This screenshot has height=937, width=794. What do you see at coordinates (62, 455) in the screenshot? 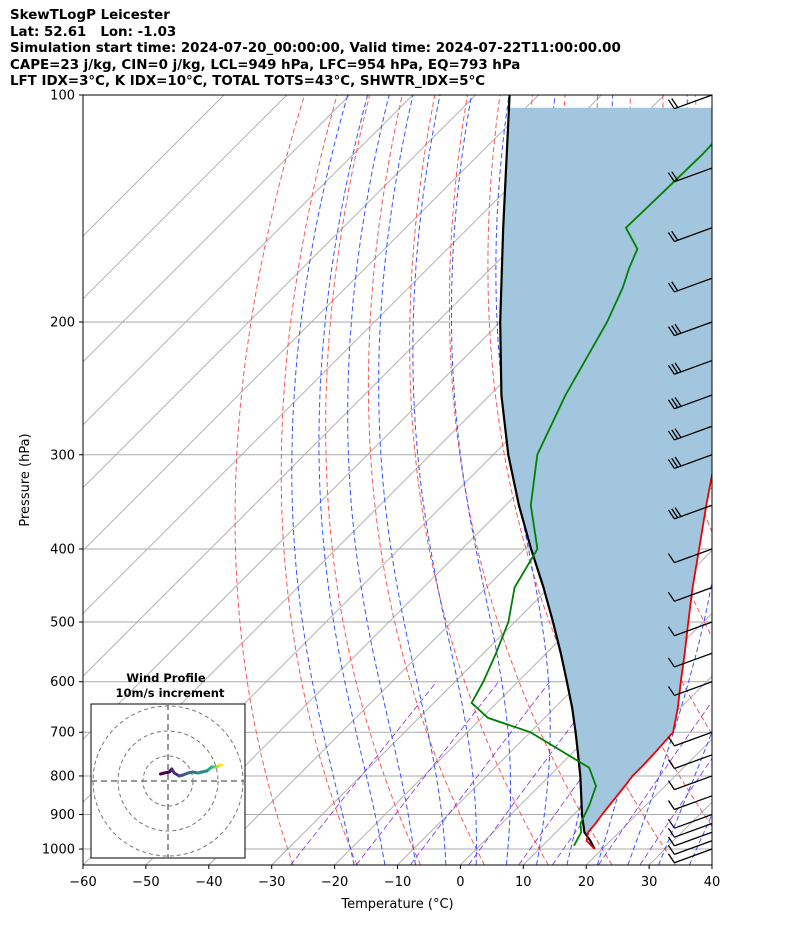
I see `y-tick-label: 300` at bounding box center [62, 455].